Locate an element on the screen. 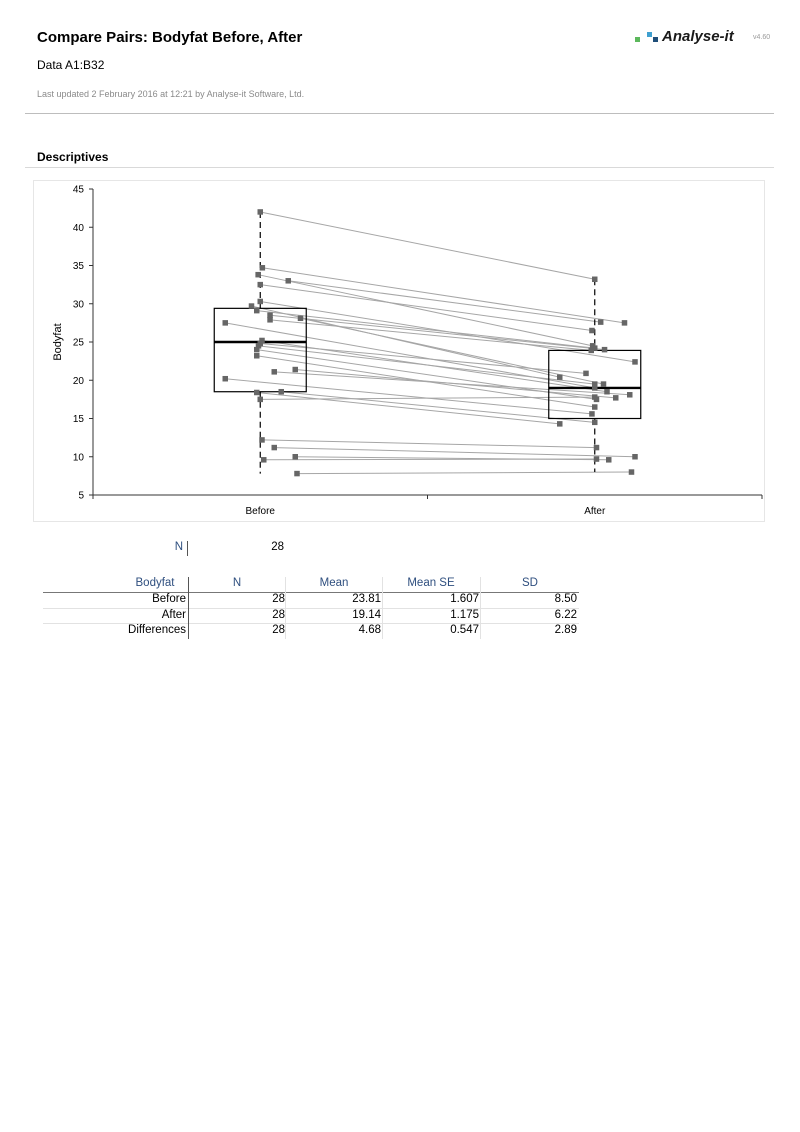 This screenshot has height=1132, width=800. analyse-it-logo: Analyse-it v4.60 is located at coordinates (714, 37).